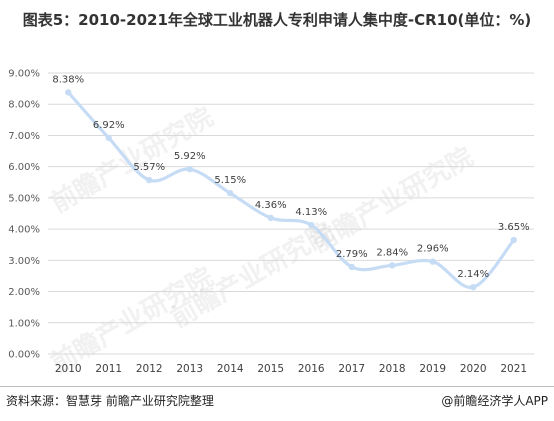 The height and width of the screenshot is (421, 554). What do you see at coordinates (432, 369) in the screenshot?
I see `x-tick-label: 2019` at bounding box center [432, 369].